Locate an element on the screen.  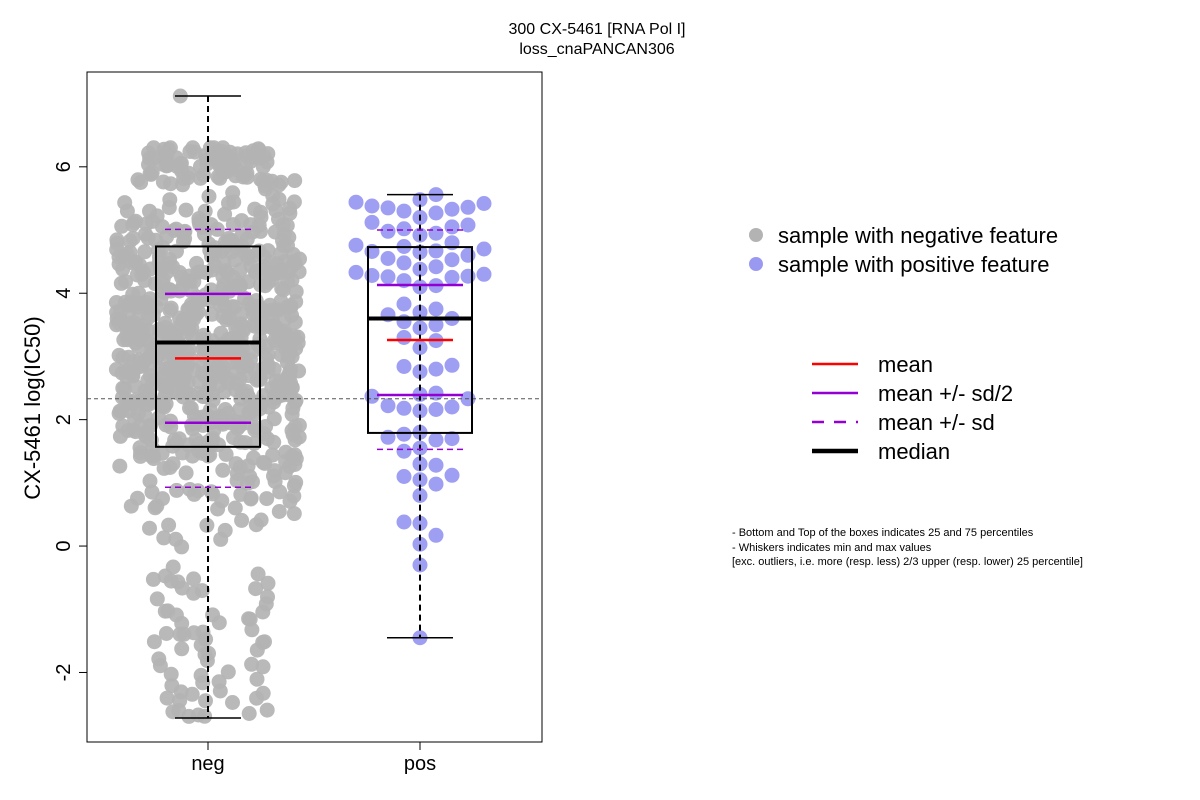
legend-line-label: median is located at coordinates (914, 451).